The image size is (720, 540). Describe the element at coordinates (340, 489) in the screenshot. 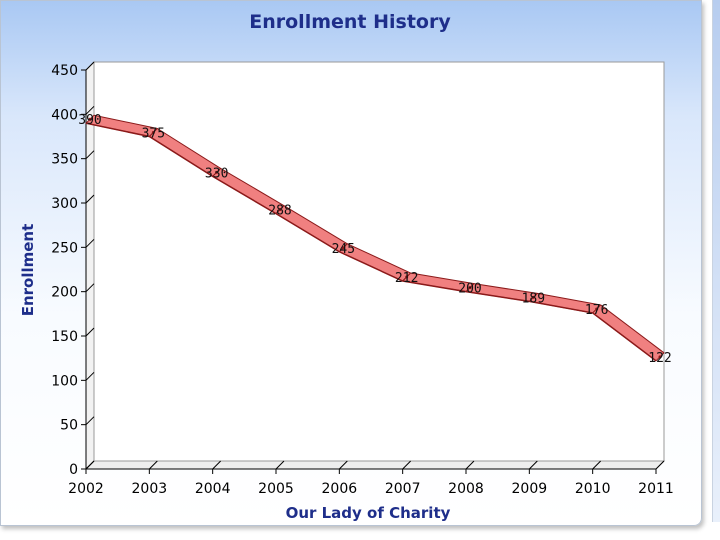

I see `x-tick-label: 2006` at that location.